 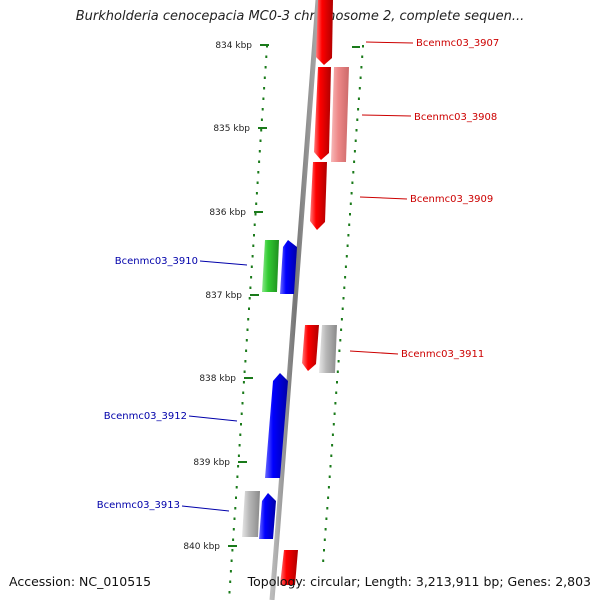 What do you see at coordinates (196, 425) in the screenshot?
I see `gene-bcenmc03-3912: Bcenmc03_3912` at bounding box center [196, 425].